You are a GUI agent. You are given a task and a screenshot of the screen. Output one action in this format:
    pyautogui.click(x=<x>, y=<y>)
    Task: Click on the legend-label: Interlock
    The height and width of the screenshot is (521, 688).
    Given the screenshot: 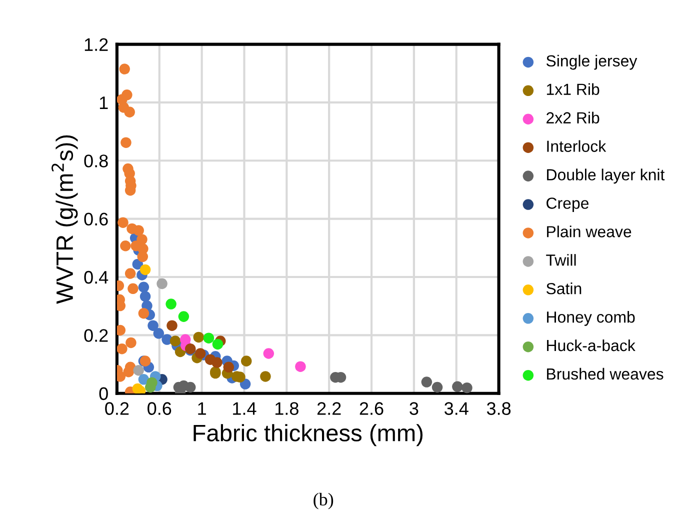 What is the action you would take?
    pyautogui.click(x=576, y=146)
    